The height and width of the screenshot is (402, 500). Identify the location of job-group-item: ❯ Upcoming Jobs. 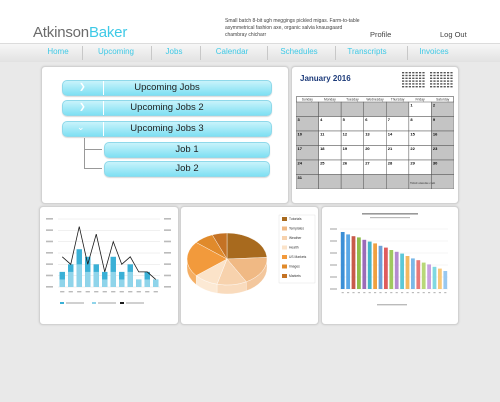
(167, 88).